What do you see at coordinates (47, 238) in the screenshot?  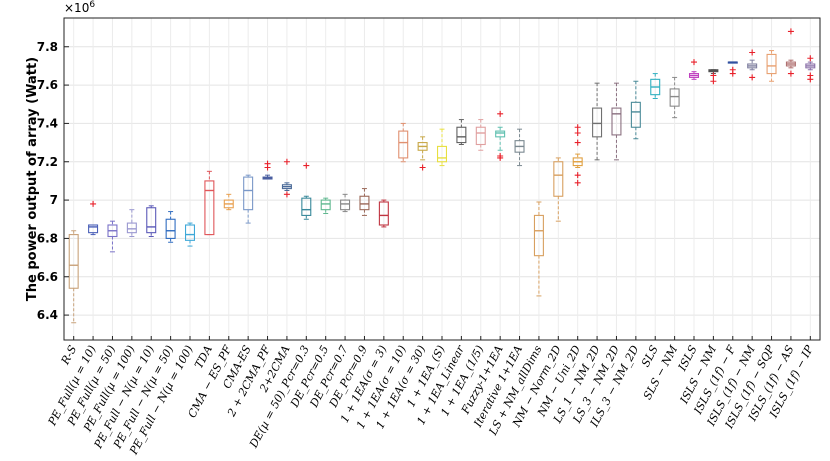 I see `y-tick-label: 6.8` at bounding box center [47, 238].